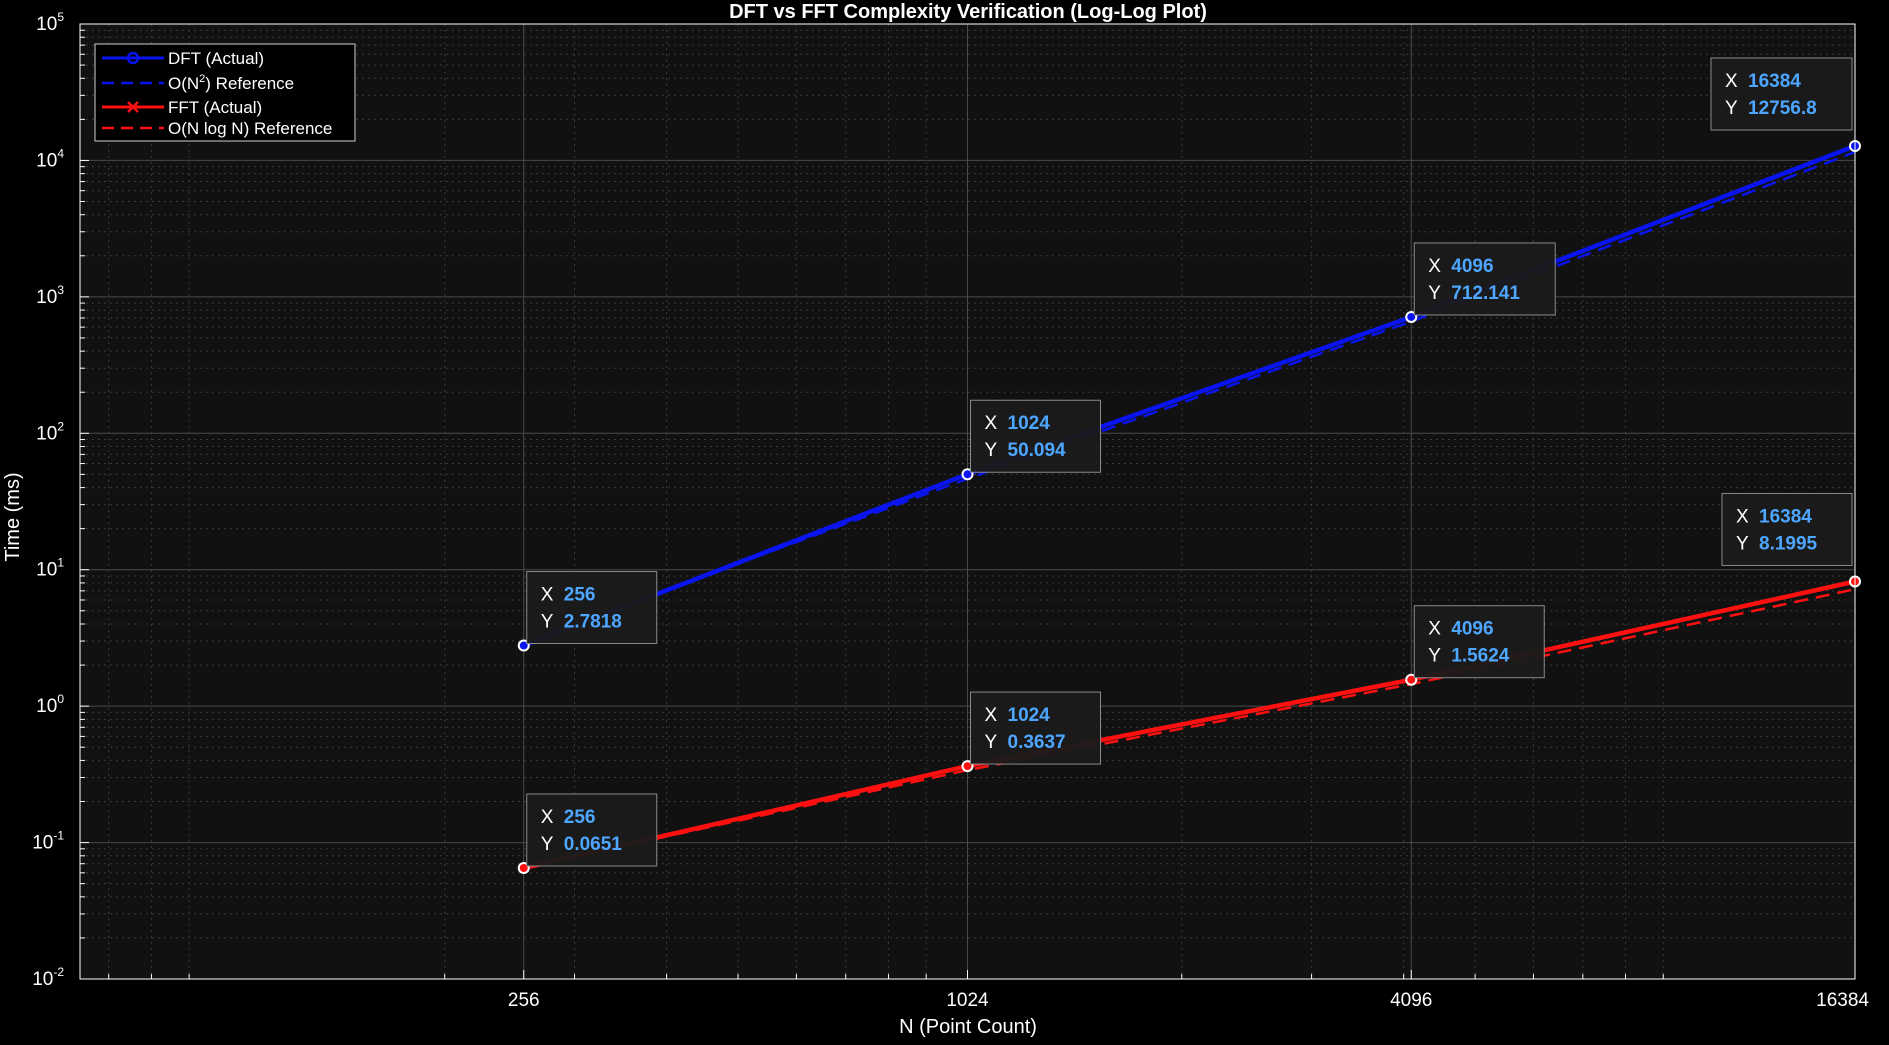 The width and height of the screenshot is (1889, 1045). I want to click on y-axis-label: Time (ms), so click(13, 516).